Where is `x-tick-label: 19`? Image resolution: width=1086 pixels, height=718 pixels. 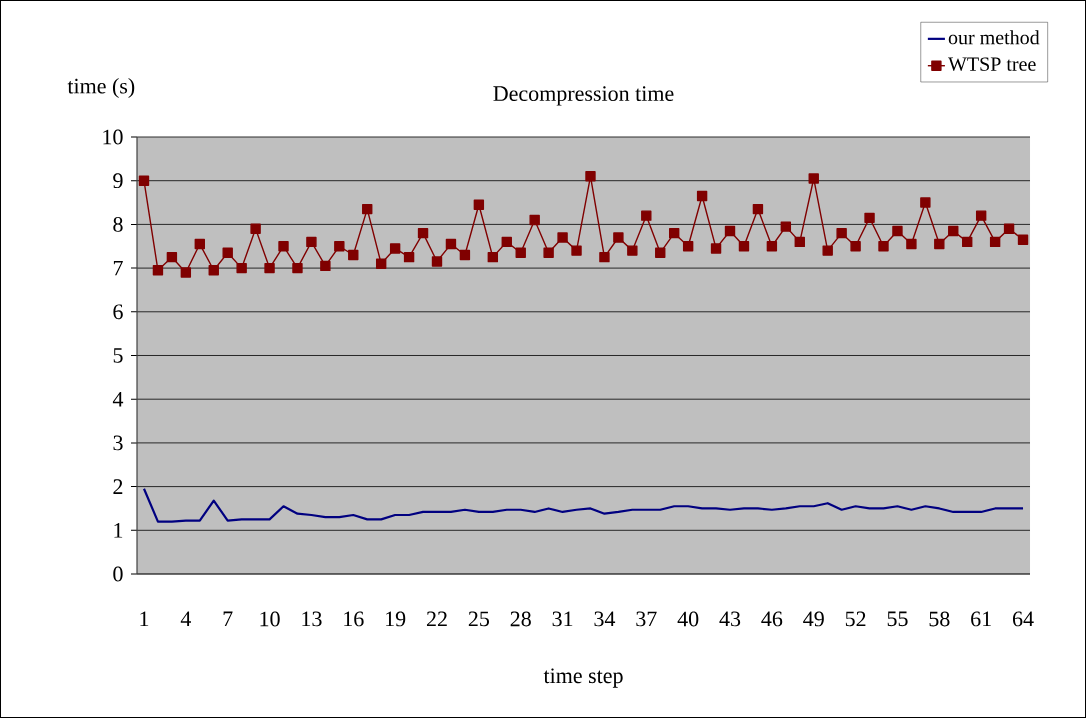
x-tick-label: 19 is located at coordinates (396, 619).